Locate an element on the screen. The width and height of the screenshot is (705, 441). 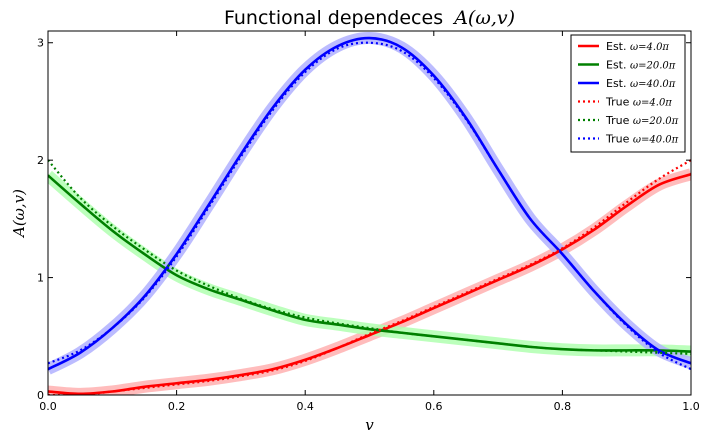
legend-label-2: Est. ω=20.0π is located at coordinates (641, 65).